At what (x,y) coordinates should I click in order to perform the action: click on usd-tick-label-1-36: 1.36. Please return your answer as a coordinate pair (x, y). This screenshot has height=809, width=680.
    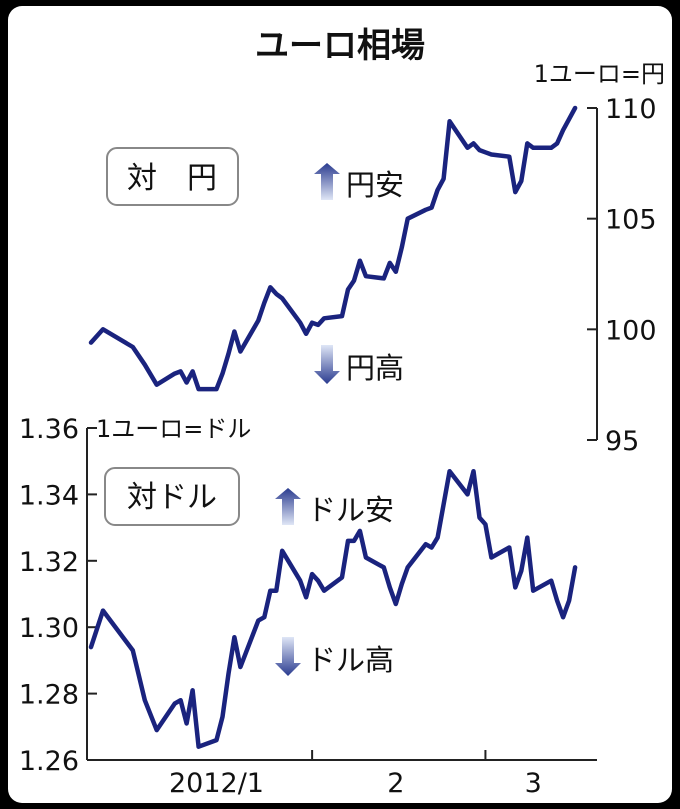
    Looking at the image, I should click on (49, 429).